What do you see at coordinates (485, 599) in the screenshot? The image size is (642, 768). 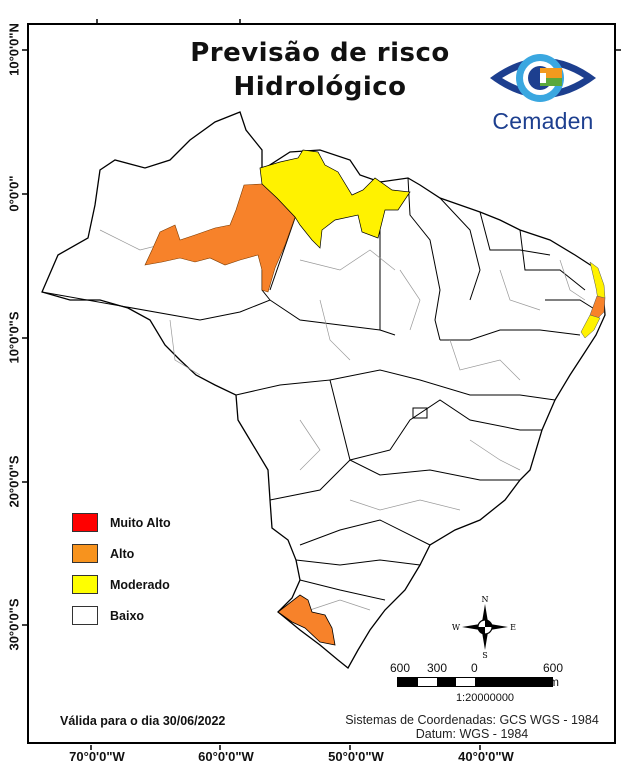 I see `svg-text: N` at bounding box center [485, 599].